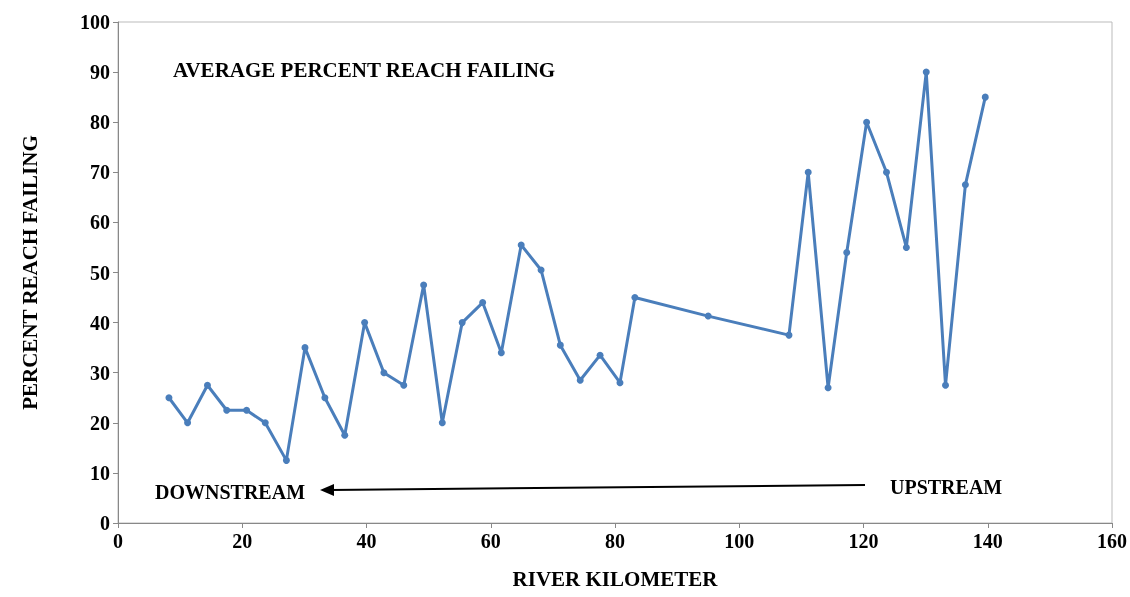 The height and width of the screenshot is (597, 1130). What do you see at coordinates (100, 422) in the screenshot?
I see `y-tick-label: 20` at bounding box center [100, 422].